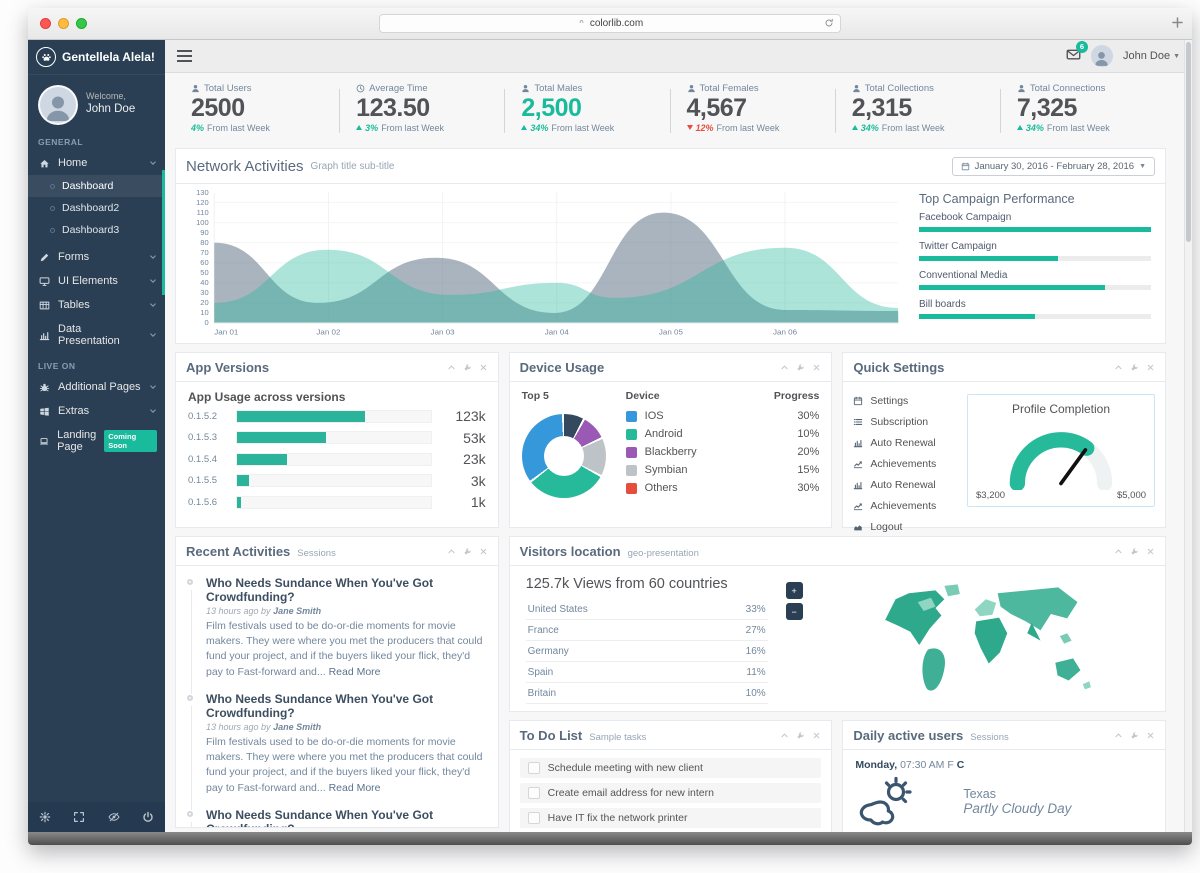 The width and height of the screenshot is (1200, 873). What do you see at coordinates (96, 186) in the screenshot?
I see `sidebar-item-dashboard: Dashboard` at bounding box center [96, 186].